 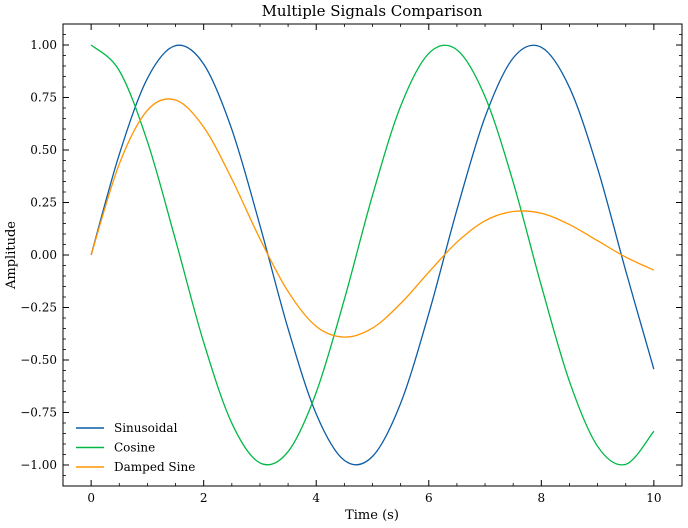 What do you see at coordinates (43, 150) in the screenshot?
I see `y-tick-label: 0.50` at bounding box center [43, 150].